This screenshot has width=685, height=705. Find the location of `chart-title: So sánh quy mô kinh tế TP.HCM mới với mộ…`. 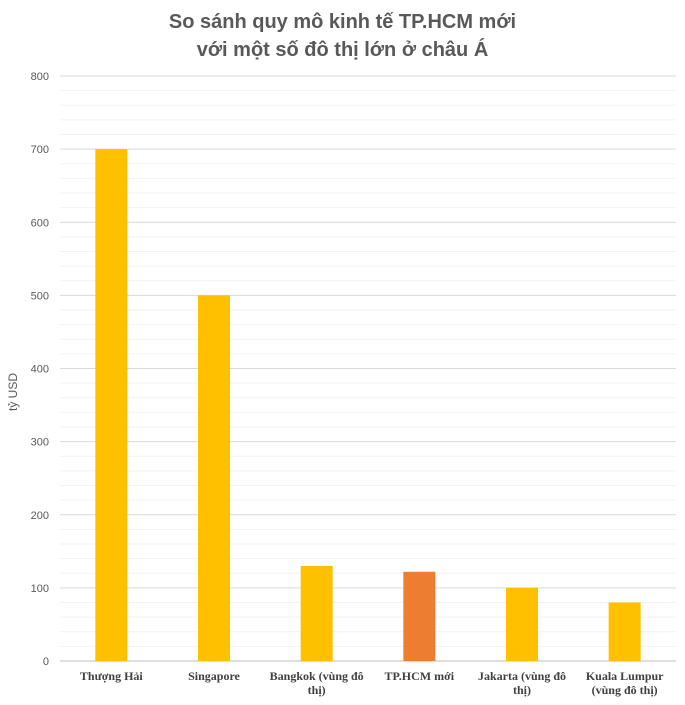

chart-title: So sánh quy mô kinh tế TP.HCM mới với mộ… is located at coordinates (342, 36).